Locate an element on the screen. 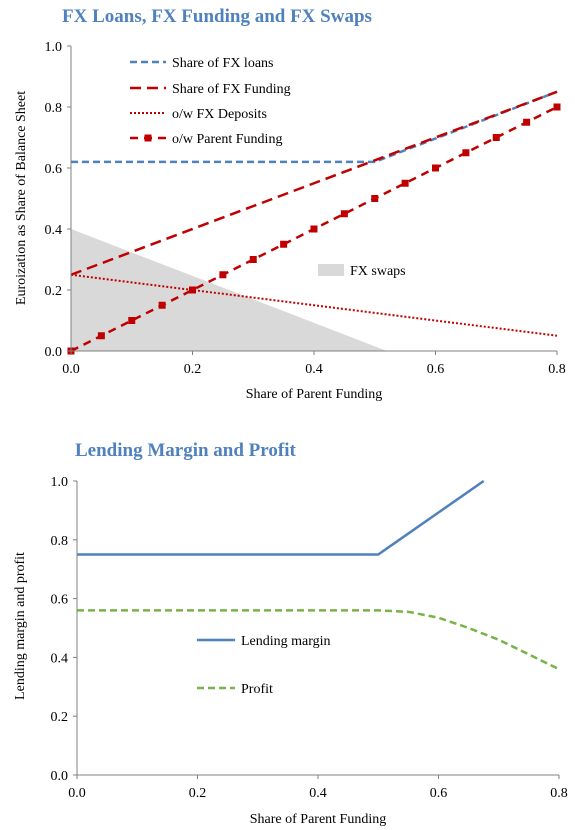 This screenshot has height=830, width=575. series-line-o-w-fx-deposits is located at coordinates (314, 305).